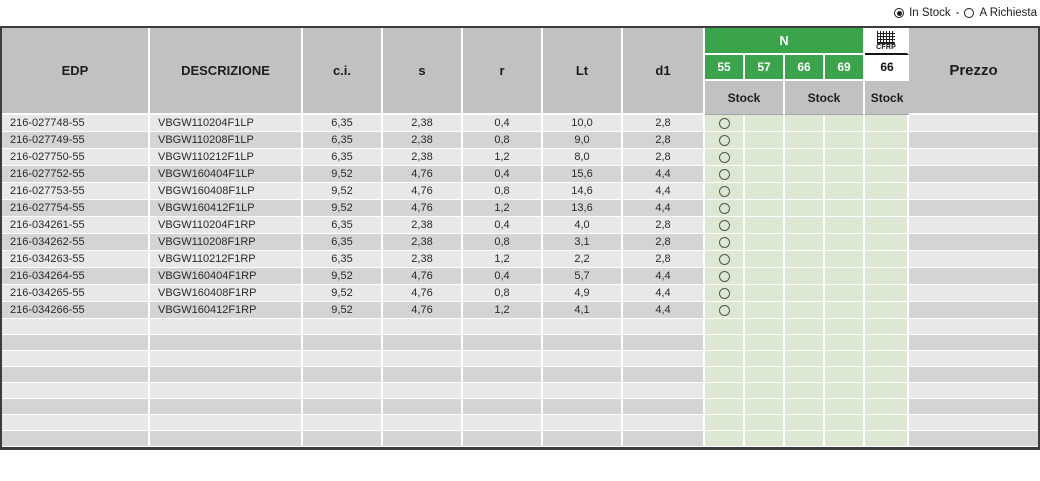  I want to click on stock-header-2: Stock, so click(825, 98).